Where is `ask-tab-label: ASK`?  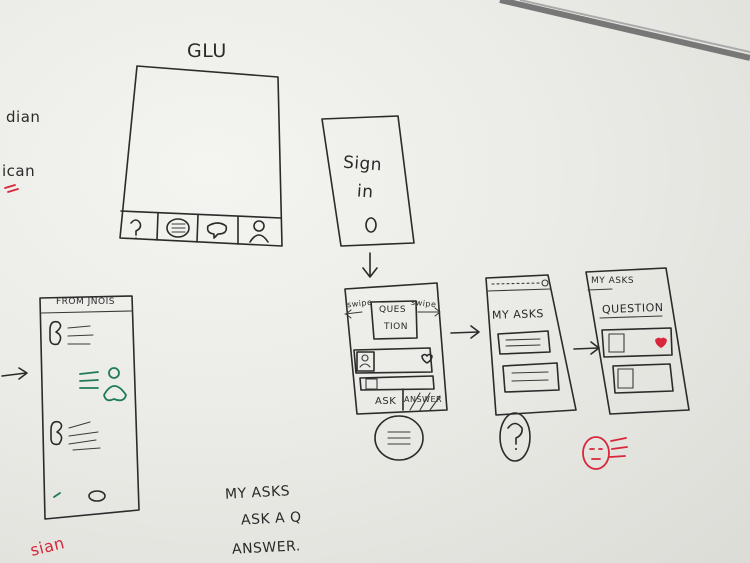 ask-tab-label: ASK is located at coordinates (386, 401).